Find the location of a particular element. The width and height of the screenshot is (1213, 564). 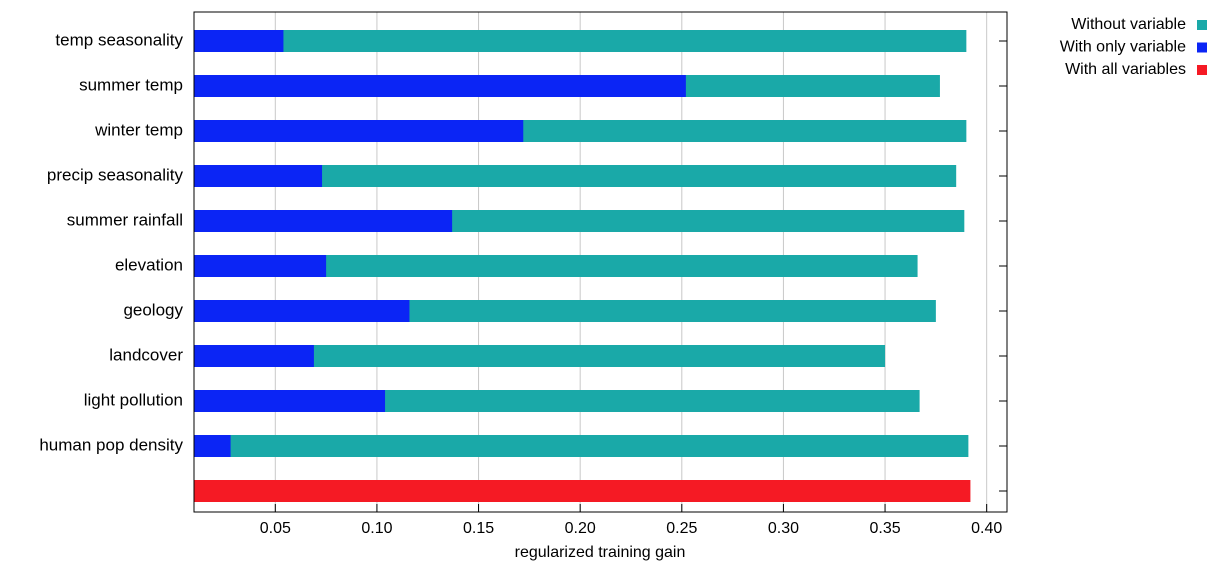

y-tick-label: human pop density is located at coordinates (111, 444).